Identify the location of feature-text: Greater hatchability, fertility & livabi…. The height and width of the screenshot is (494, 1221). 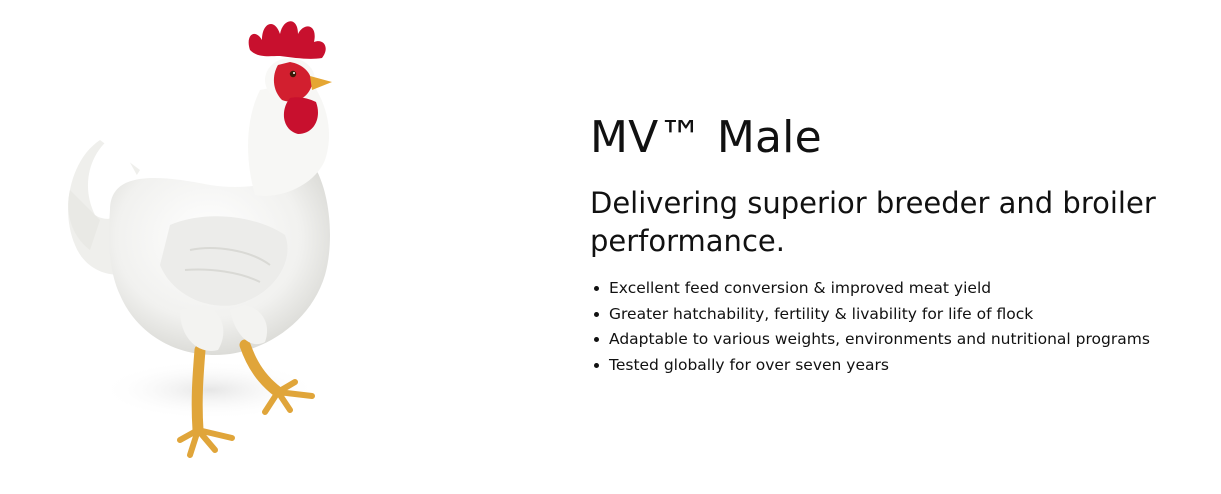
(821, 313).